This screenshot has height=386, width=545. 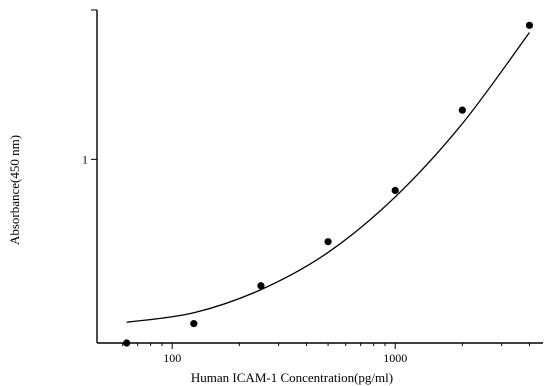 I want to click on y-axis-title: Absorbance(450 nm), so click(x=14, y=190).